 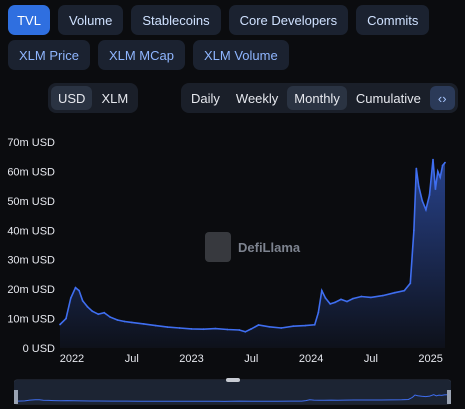 What do you see at coordinates (31, 143) in the screenshot?
I see `y-tick-label: 70m USD` at bounding box center [31, 143].